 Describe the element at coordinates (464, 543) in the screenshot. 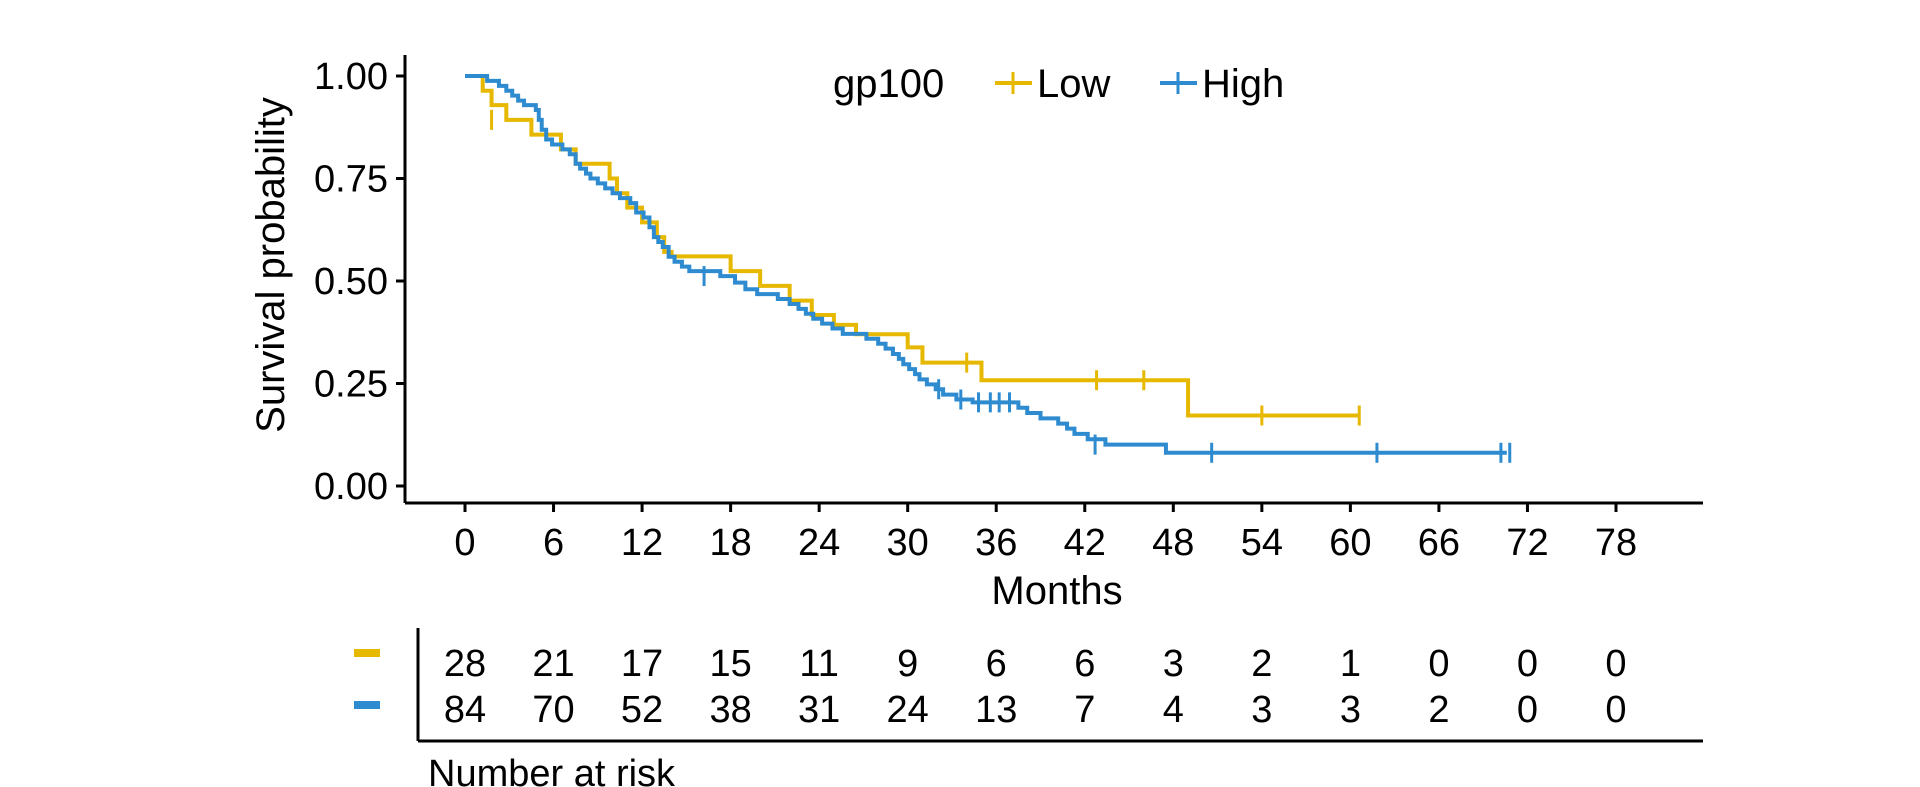

I see `x-tick-label: 0` at that location.